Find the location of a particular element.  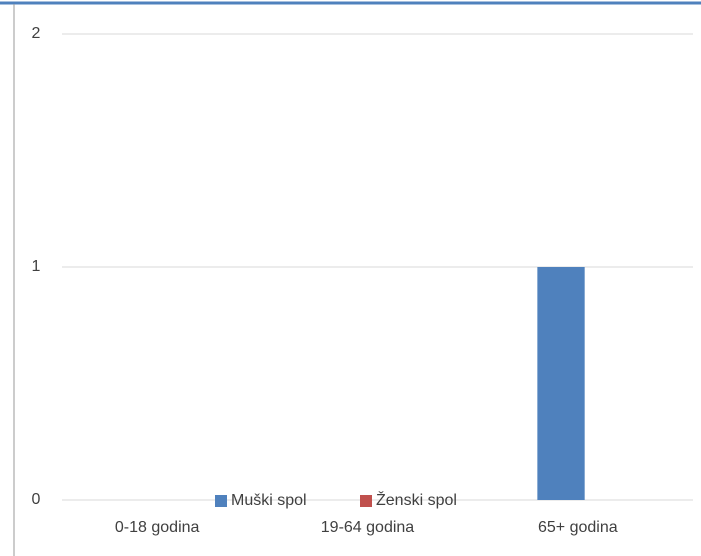

y-tick-label: 0 is located at coordinates (36, 499).